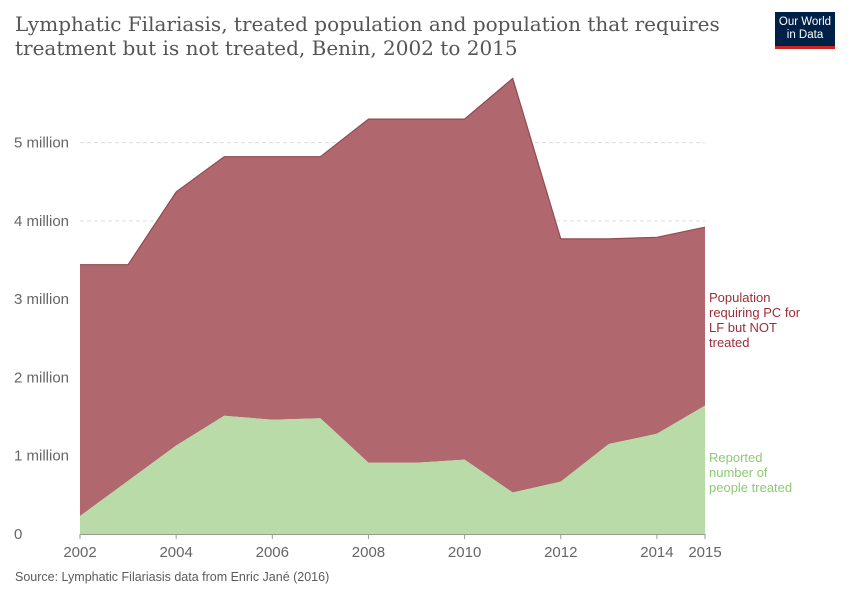 This screenshot has width=850, height=600. Describe the element at coordinates (750, 487) in the screenshot. I see `label-treated-line: people treated` at that location.